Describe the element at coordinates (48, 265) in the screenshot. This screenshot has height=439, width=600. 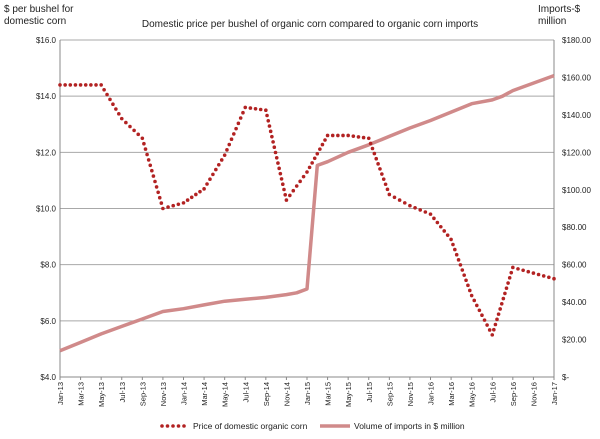
I see `left-tick-label: $8.0` at that location.